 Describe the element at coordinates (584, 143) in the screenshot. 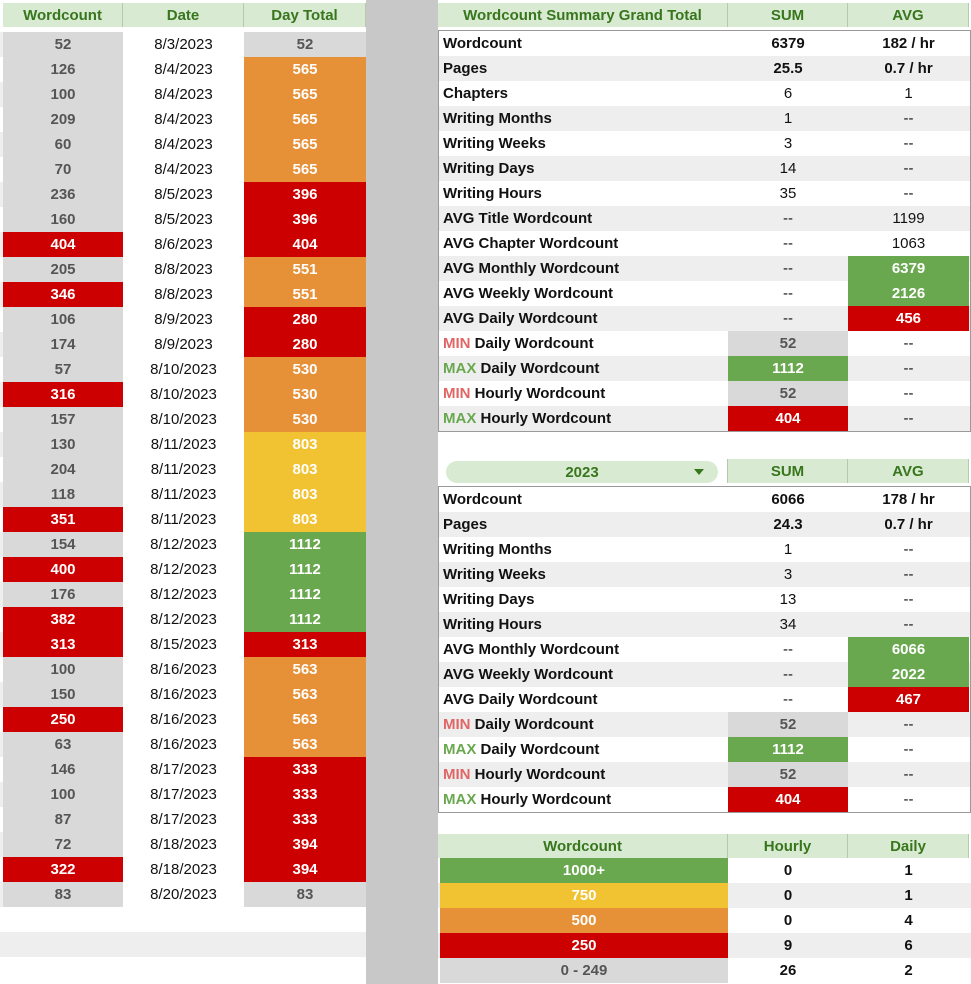

I see `stat-label: Writing Weeks` at that location.